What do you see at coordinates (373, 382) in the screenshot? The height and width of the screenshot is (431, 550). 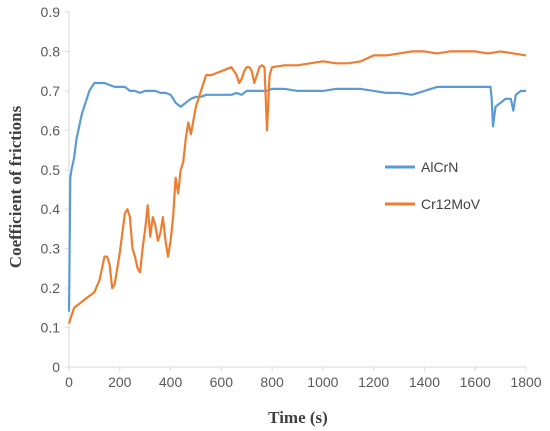 I see `x-tick-label: 1200` at bounding box center [373, 382].